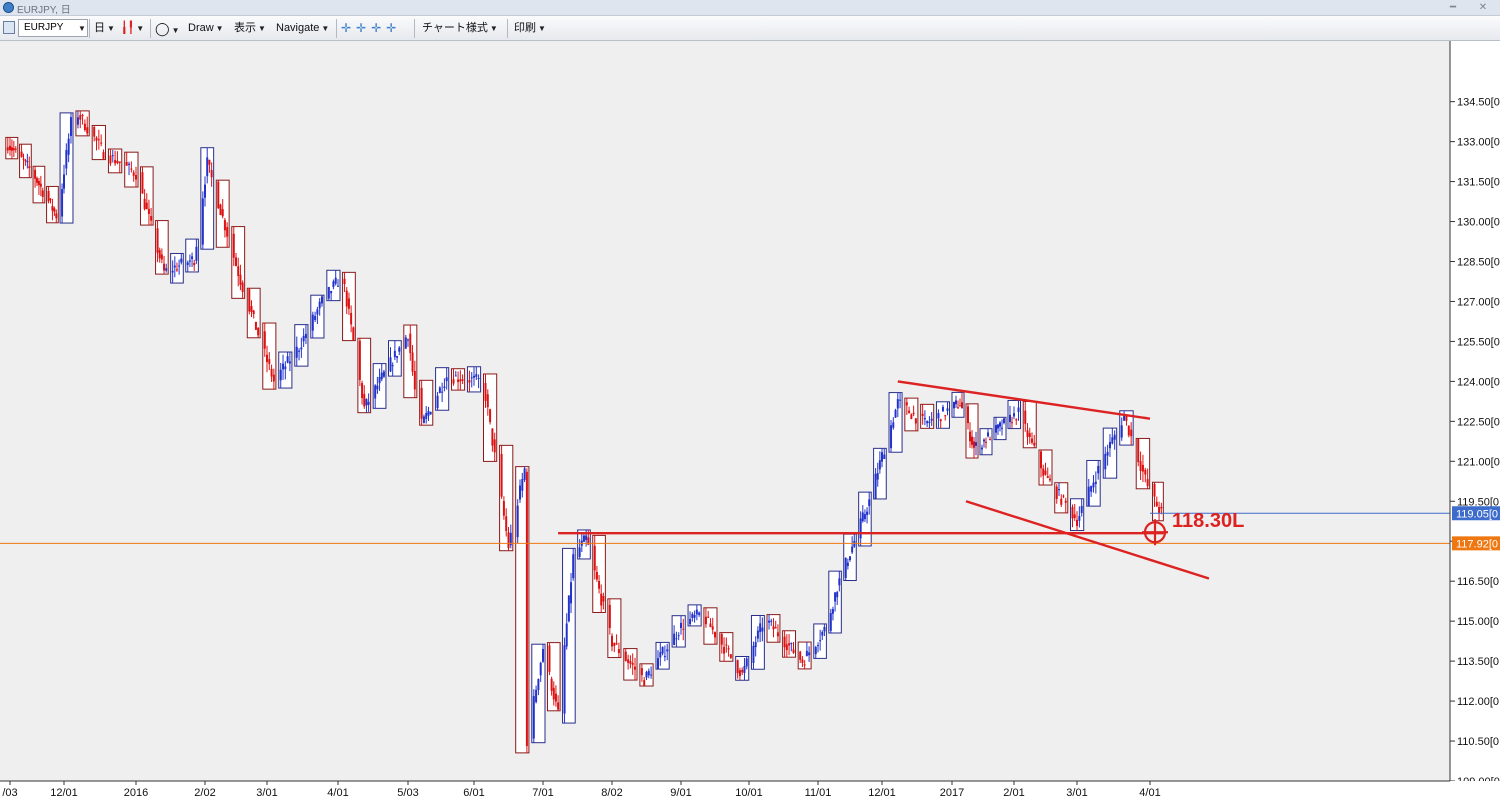 The width and height of the screenshot is (1500, 803). Describe the element at coordinates (414, 28) in the screenshot. I see `toolbar-separator` at that location.